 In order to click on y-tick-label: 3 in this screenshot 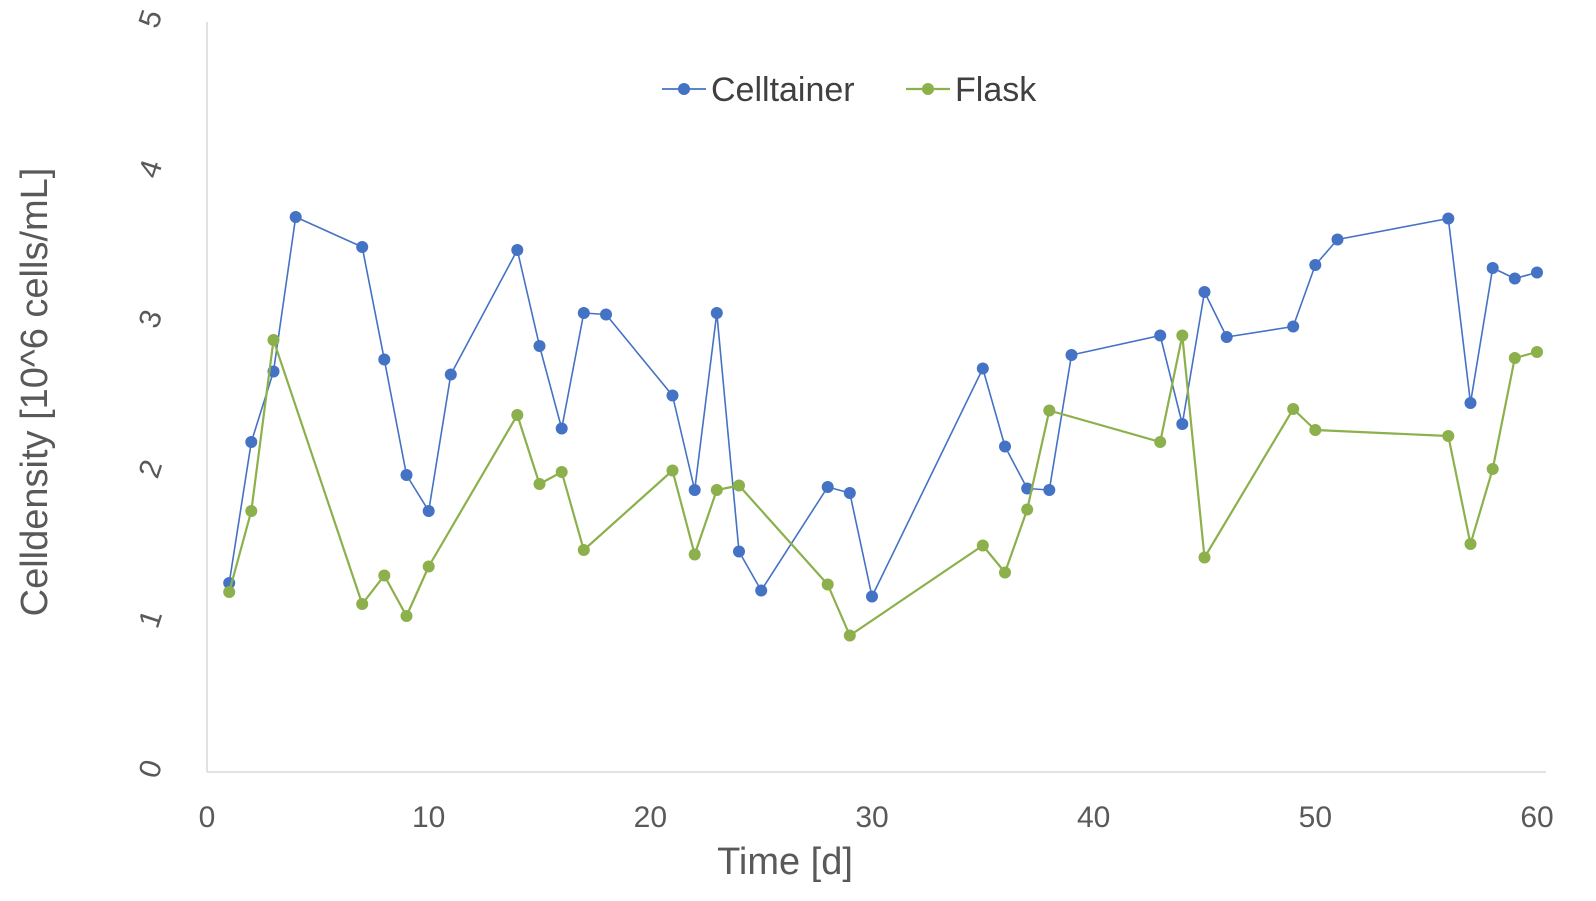, I will do `click(151, 319)`.